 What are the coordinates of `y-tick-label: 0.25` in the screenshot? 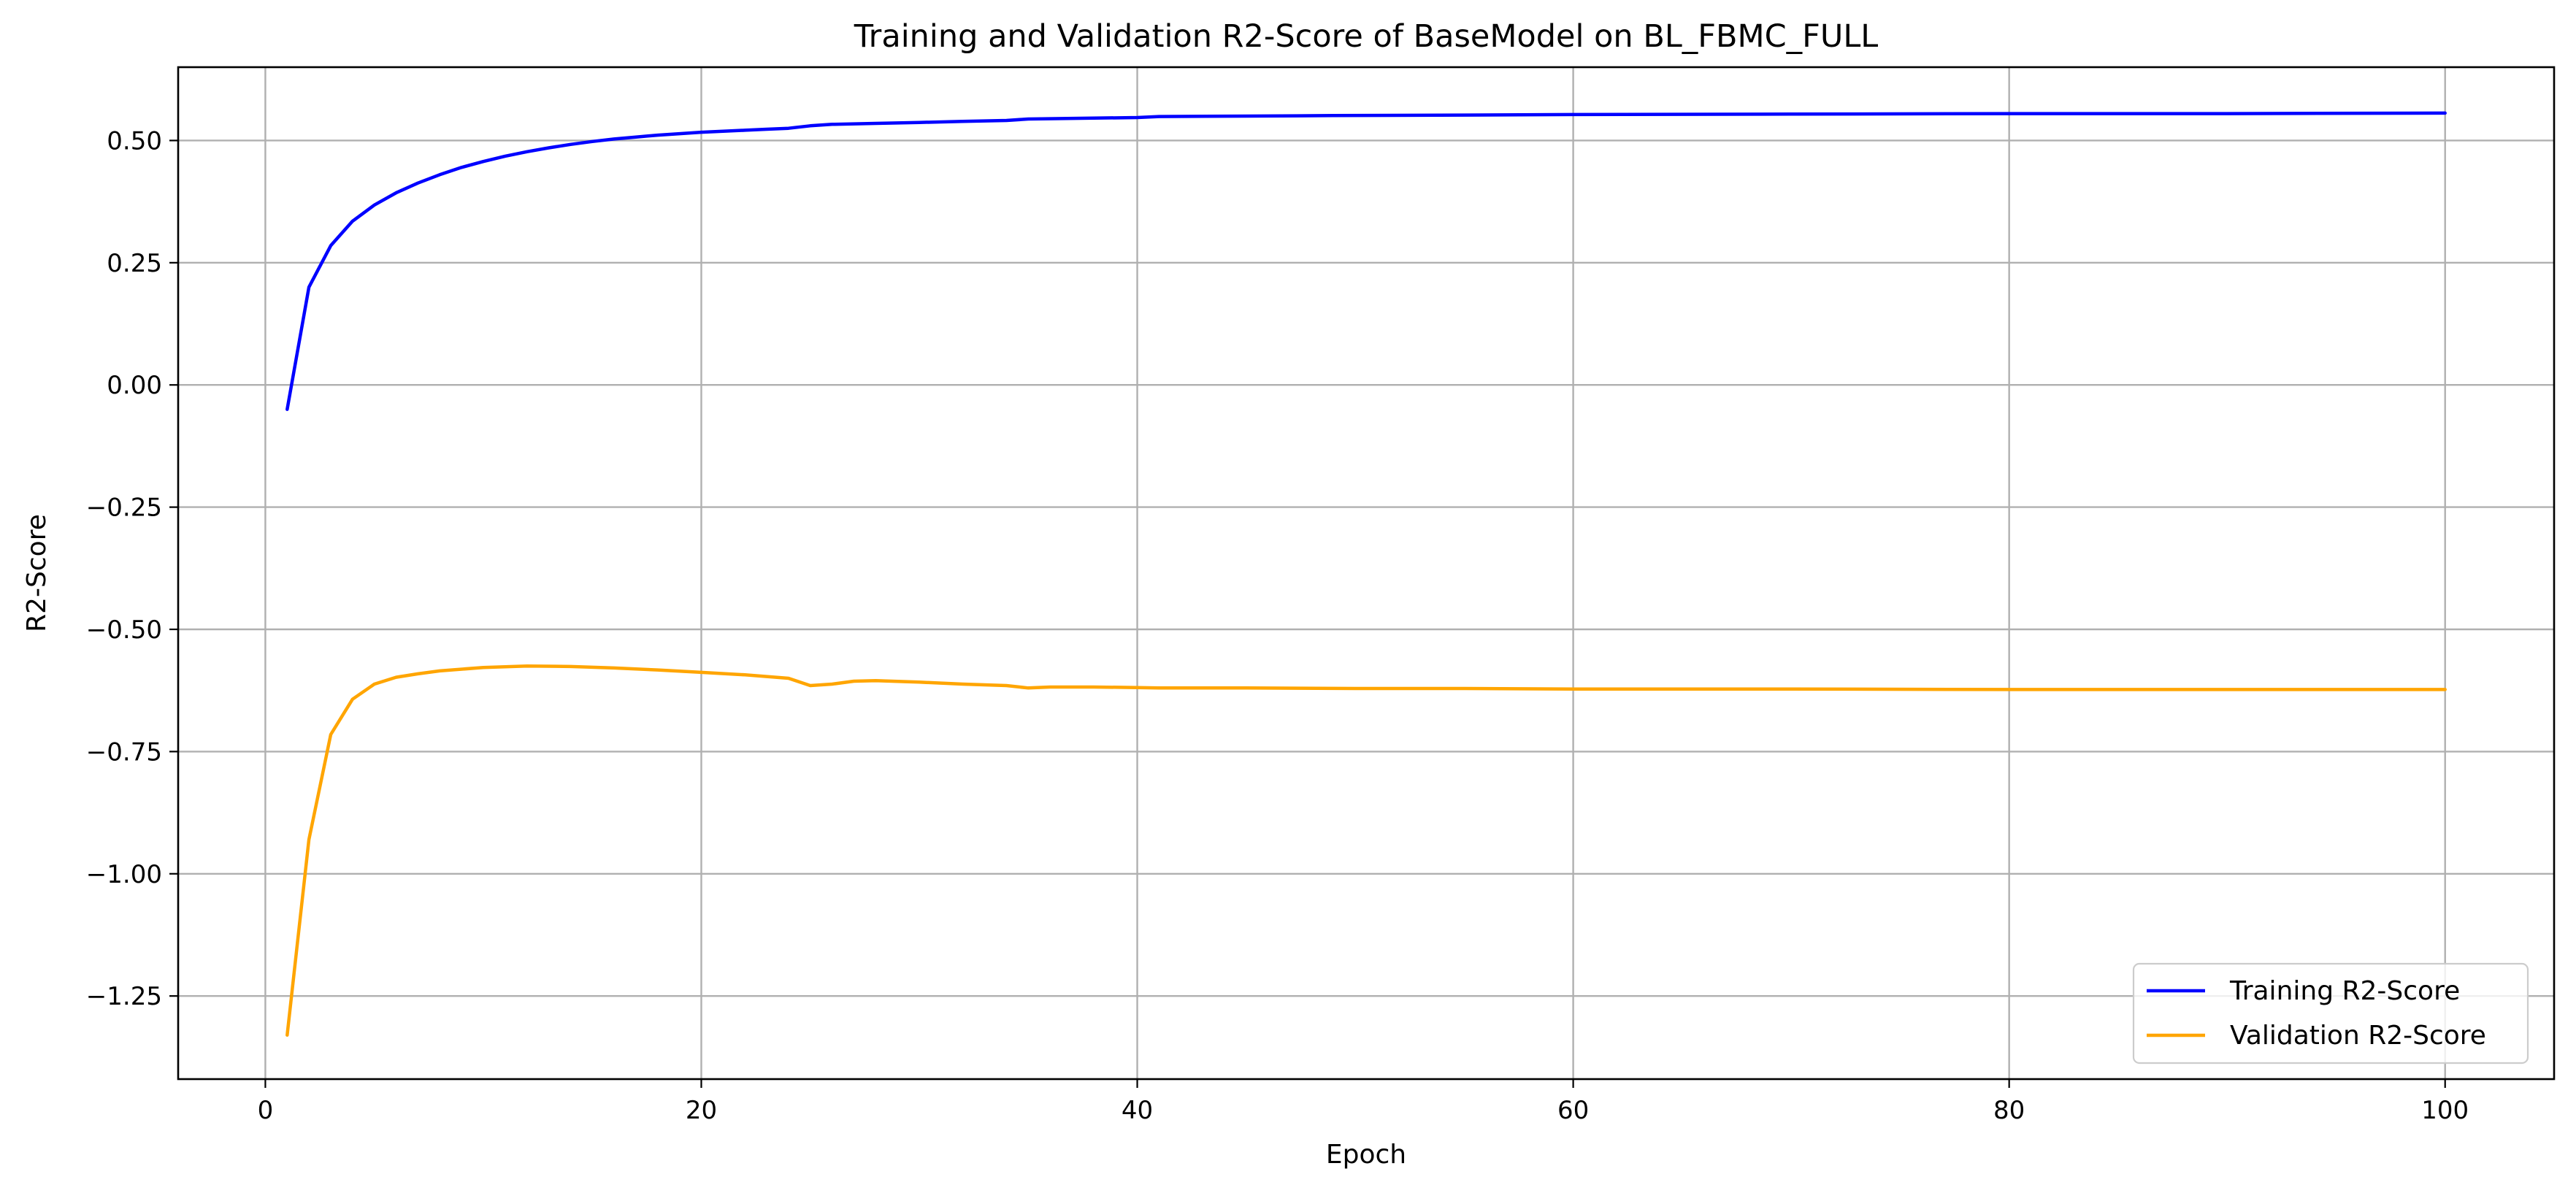 It's located at (134, 263).